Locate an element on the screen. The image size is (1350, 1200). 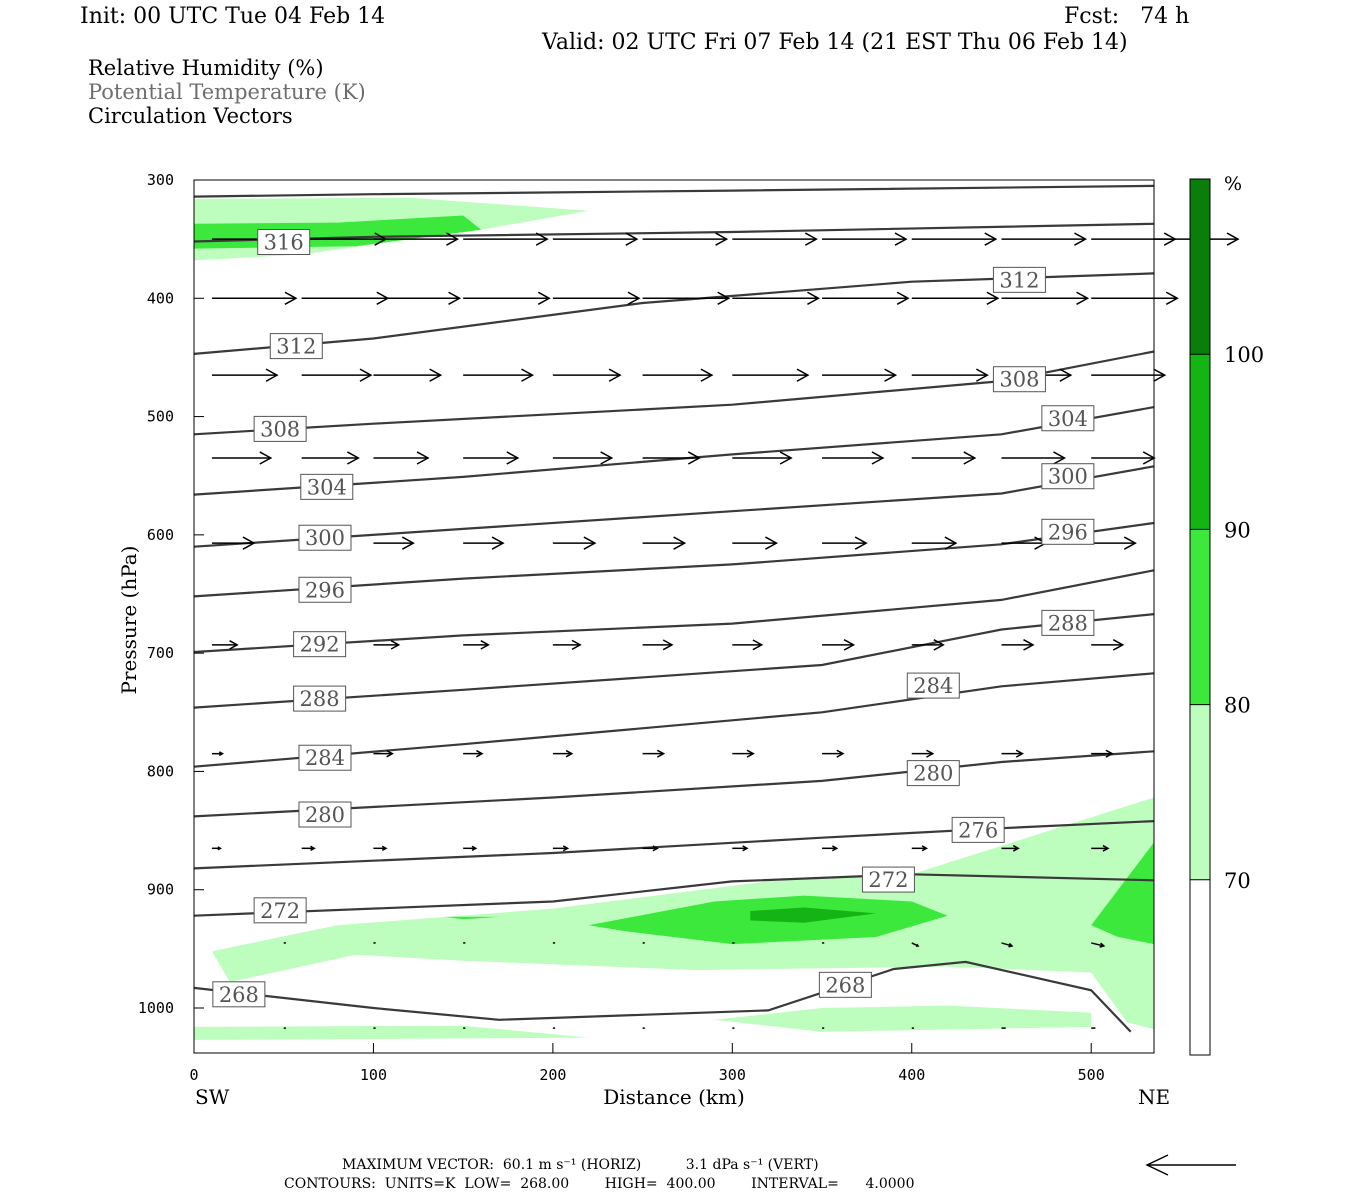
y-tick-label: 1000 is located at coordinates (156, 1008).